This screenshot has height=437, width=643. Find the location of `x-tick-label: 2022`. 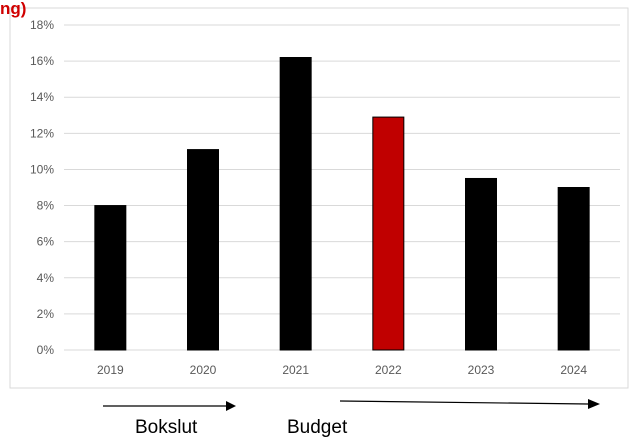

x-tick-label: 2022 is located at coordinates (388, 370).